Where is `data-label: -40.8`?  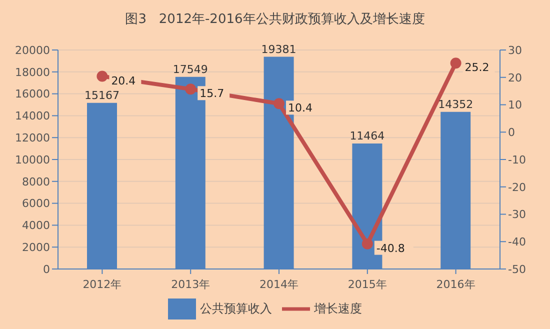 data-label: -40.8 is located at coordinates (390, 248).